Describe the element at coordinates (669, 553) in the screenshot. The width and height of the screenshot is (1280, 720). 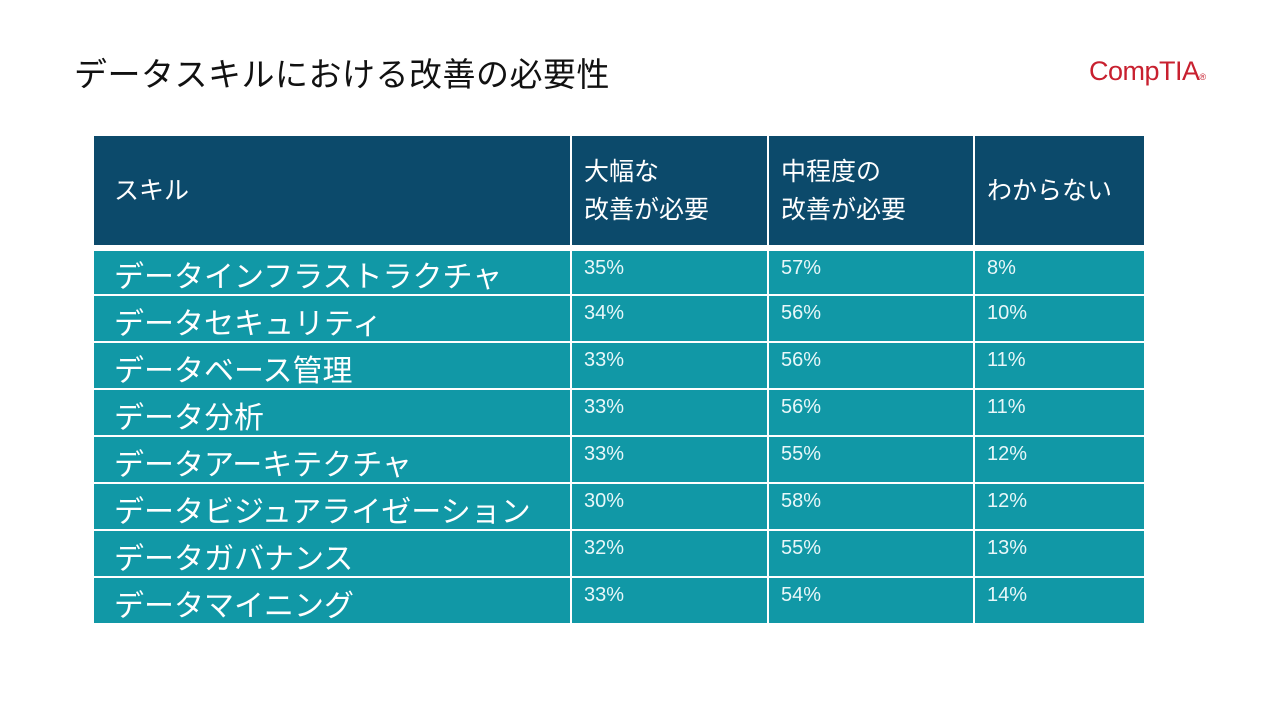
I see `major-cell: 32%` at that location.